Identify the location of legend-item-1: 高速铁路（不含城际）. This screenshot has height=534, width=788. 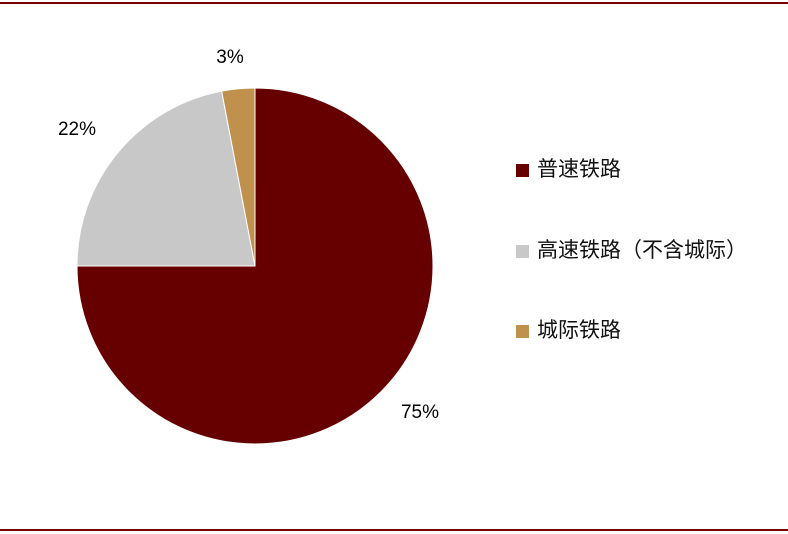
(636, 250).